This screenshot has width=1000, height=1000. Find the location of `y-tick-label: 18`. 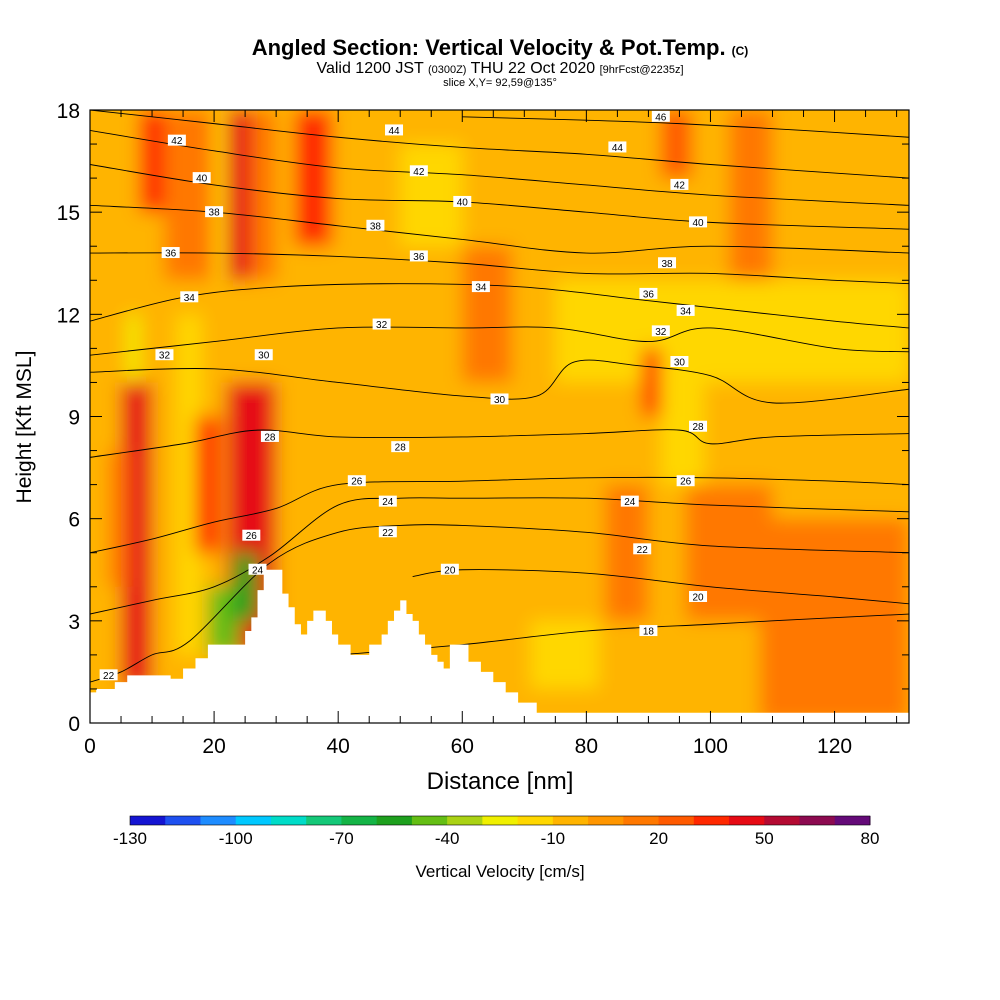

y-tick-label: 18 is located at coordinates (68, 111).